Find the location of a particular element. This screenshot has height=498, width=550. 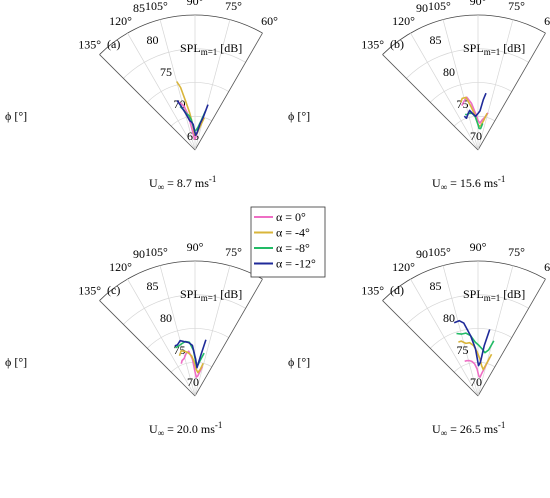

legend-box is located at coordinates (288, 242).